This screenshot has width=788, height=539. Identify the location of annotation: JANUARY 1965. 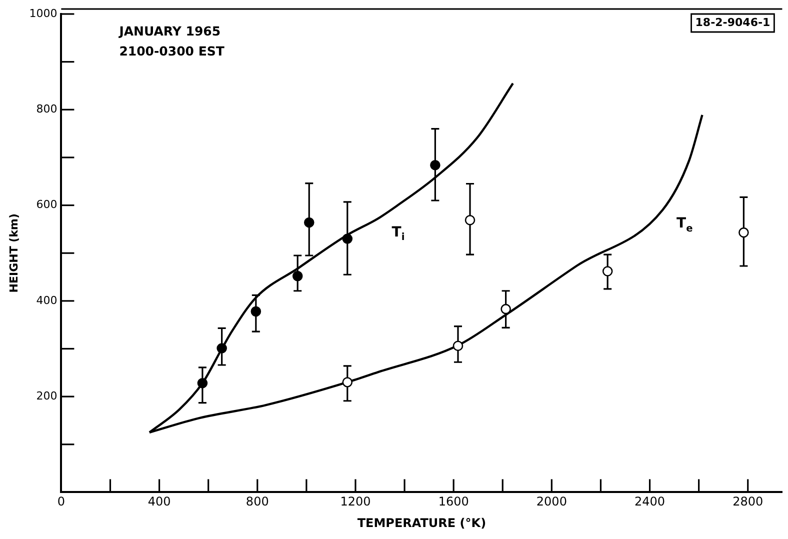
(169, 30).